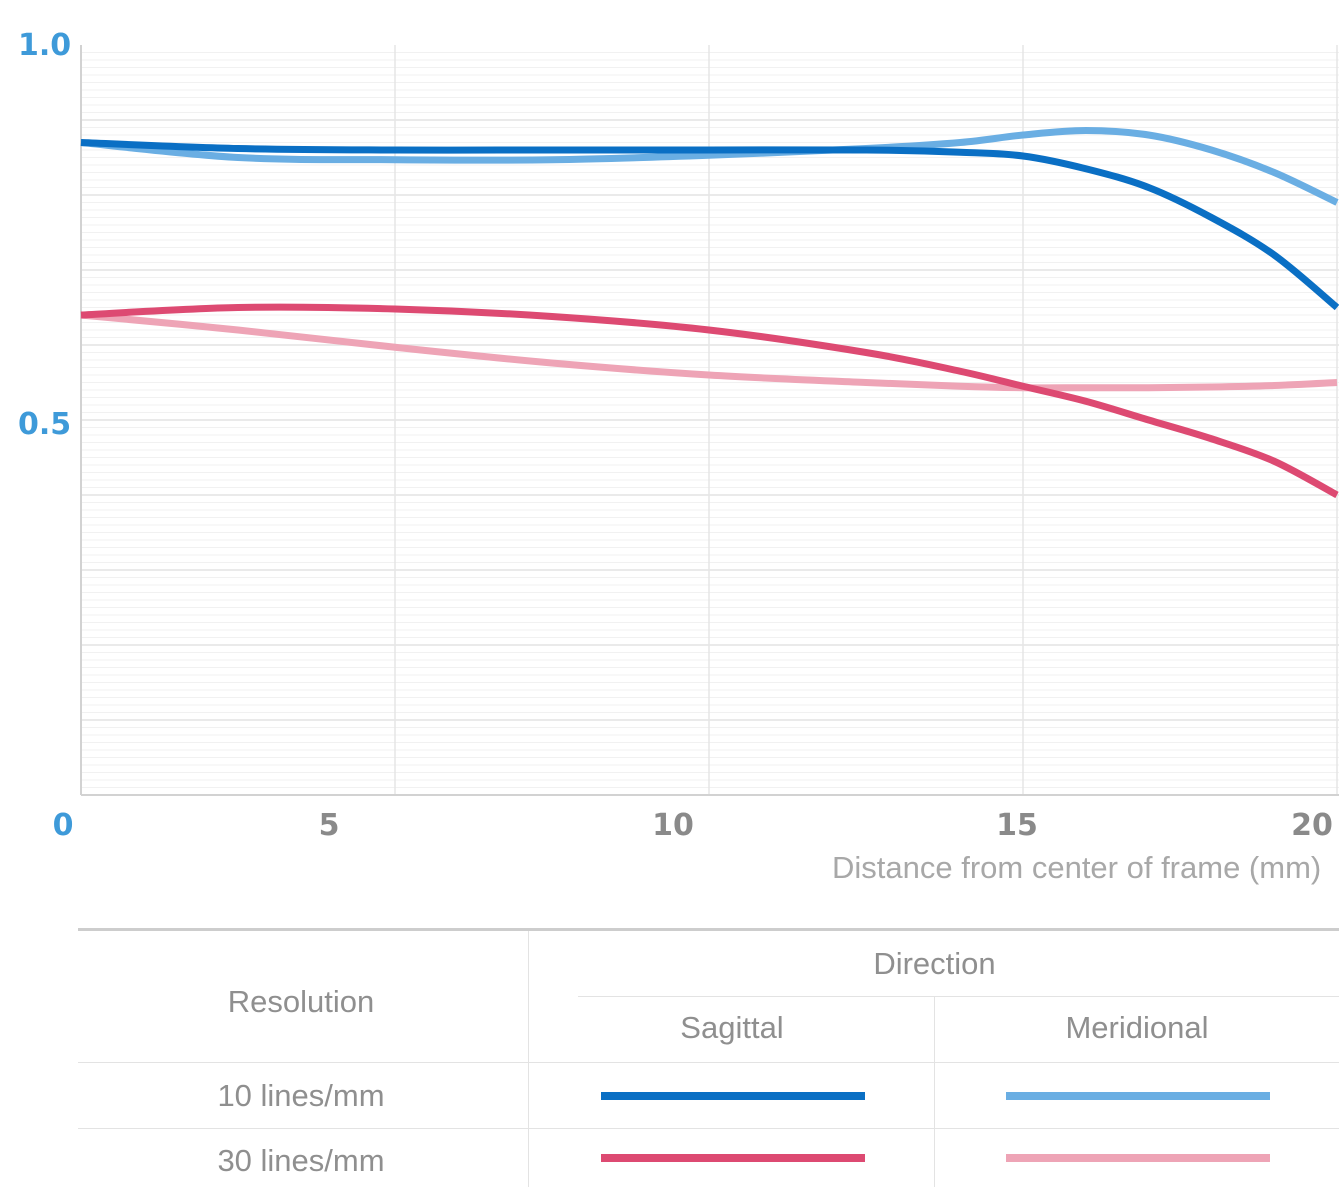  Describe the element at coordinates (44, 45) in the screenshot. I see `y-tick-label: 1.0` at that location.